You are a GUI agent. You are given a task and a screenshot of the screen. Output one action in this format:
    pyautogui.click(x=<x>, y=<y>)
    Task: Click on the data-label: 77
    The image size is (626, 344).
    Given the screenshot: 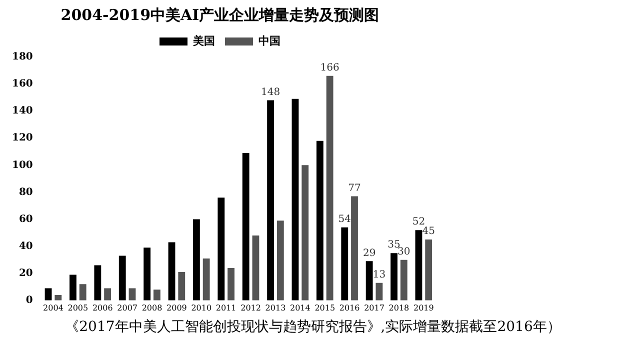 What is the action you would take?
    pyautogui.click(x=354, y=188)
    